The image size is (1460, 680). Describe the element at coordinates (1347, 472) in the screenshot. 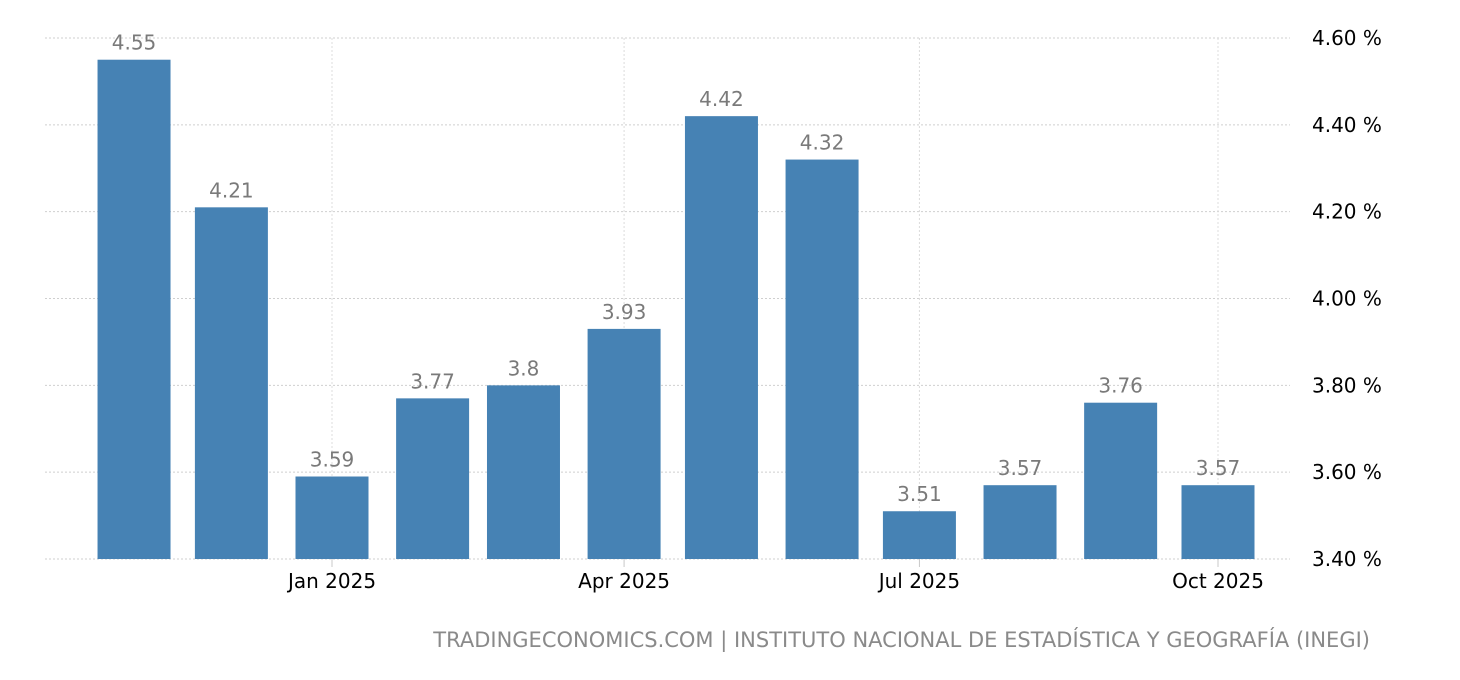

I see `y-tick-label: 3.60 %` at that location.